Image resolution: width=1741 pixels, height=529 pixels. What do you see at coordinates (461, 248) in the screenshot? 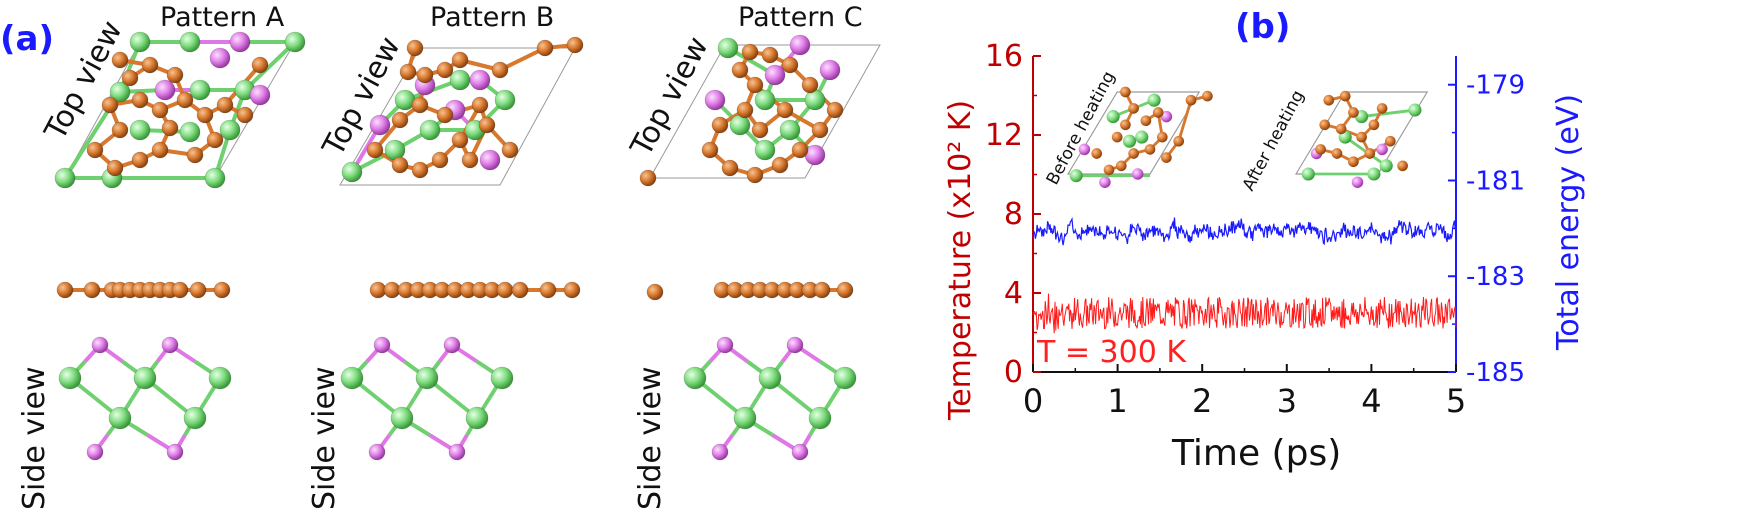
I see `pattern-b-structure` at bounding box center [461, 248].